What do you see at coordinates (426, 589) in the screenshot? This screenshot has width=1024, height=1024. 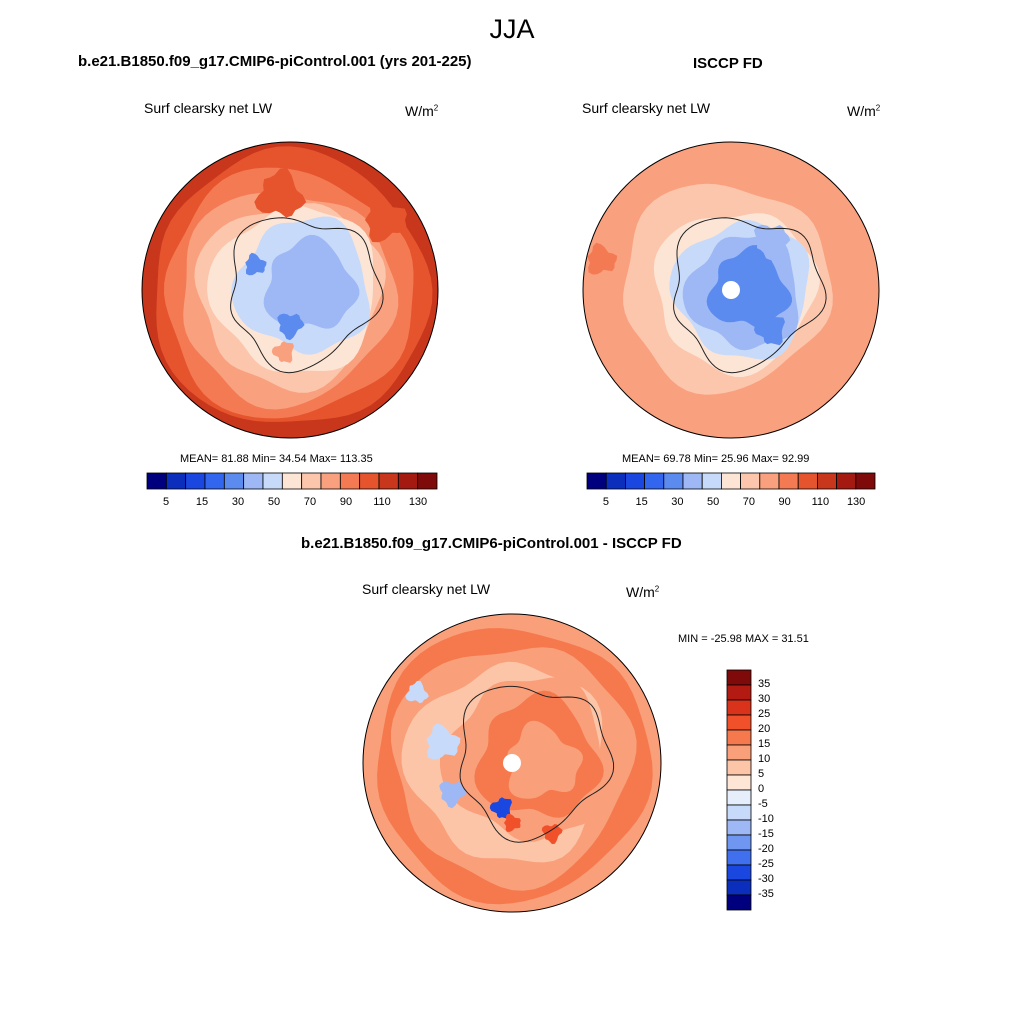 I see `panel3-variable: Surf clearsky net LW` at bounding box center [426, 589].